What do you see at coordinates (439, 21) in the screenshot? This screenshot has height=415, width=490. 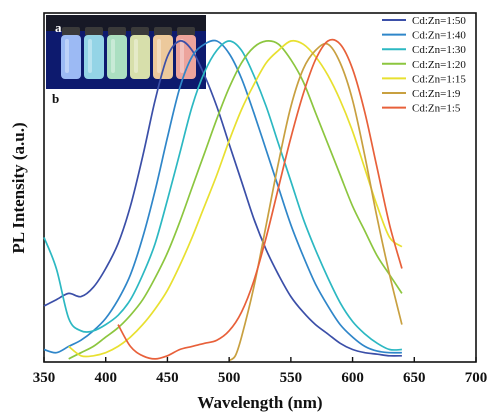 I see `legend-entry: Cd:Zn=1:50` at bounding box center [439, 21].